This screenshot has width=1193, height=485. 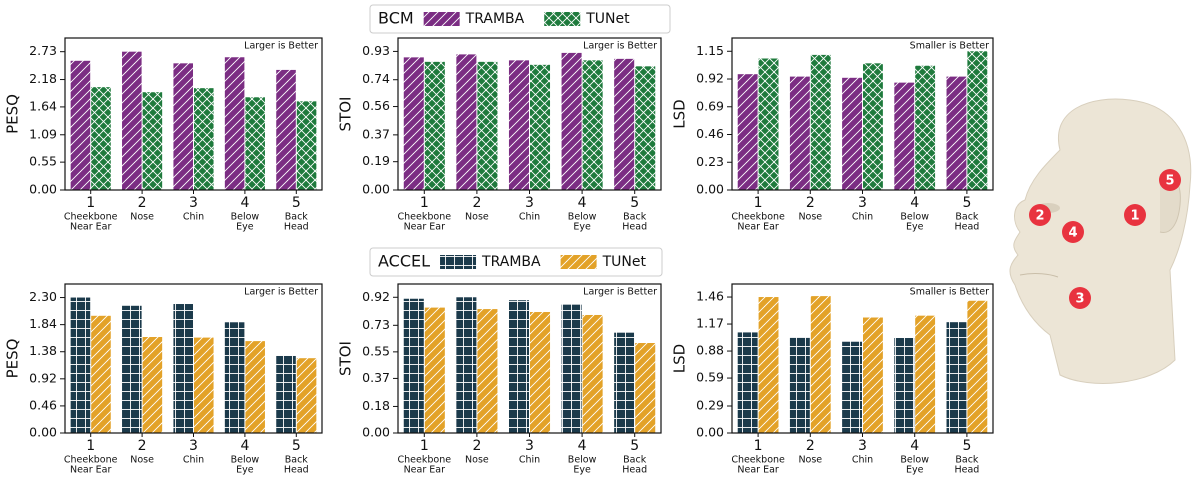 I want to click on legend-label: TRAMBA, so click(x=511, y=262).